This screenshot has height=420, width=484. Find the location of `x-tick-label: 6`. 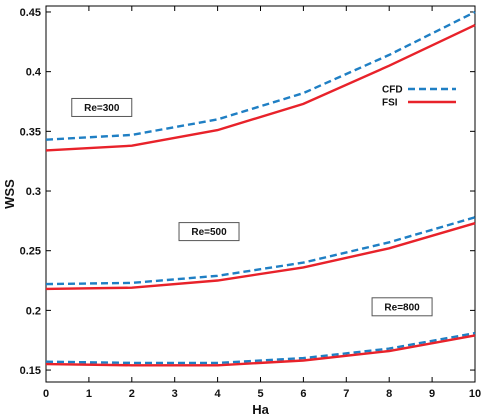

x-tick-label: 6 is located at coordinates (303, 394).